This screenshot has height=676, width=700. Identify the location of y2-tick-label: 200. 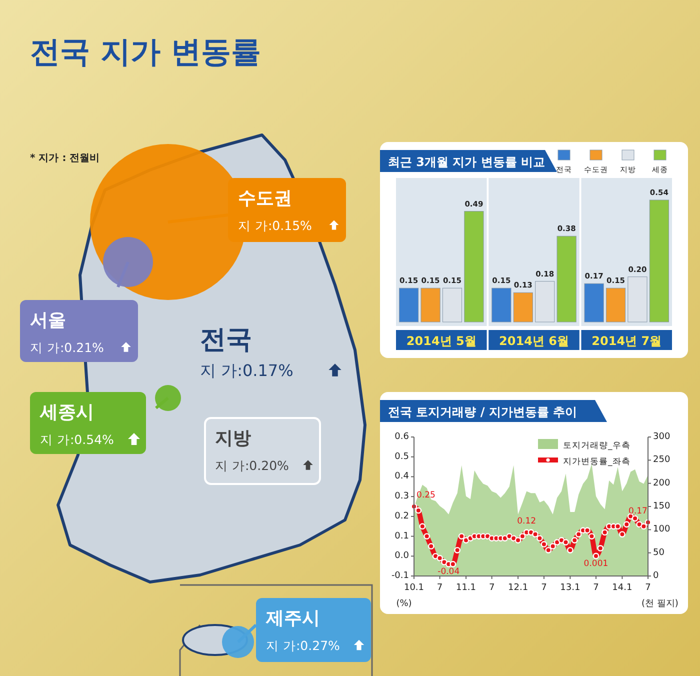
(661, 483).